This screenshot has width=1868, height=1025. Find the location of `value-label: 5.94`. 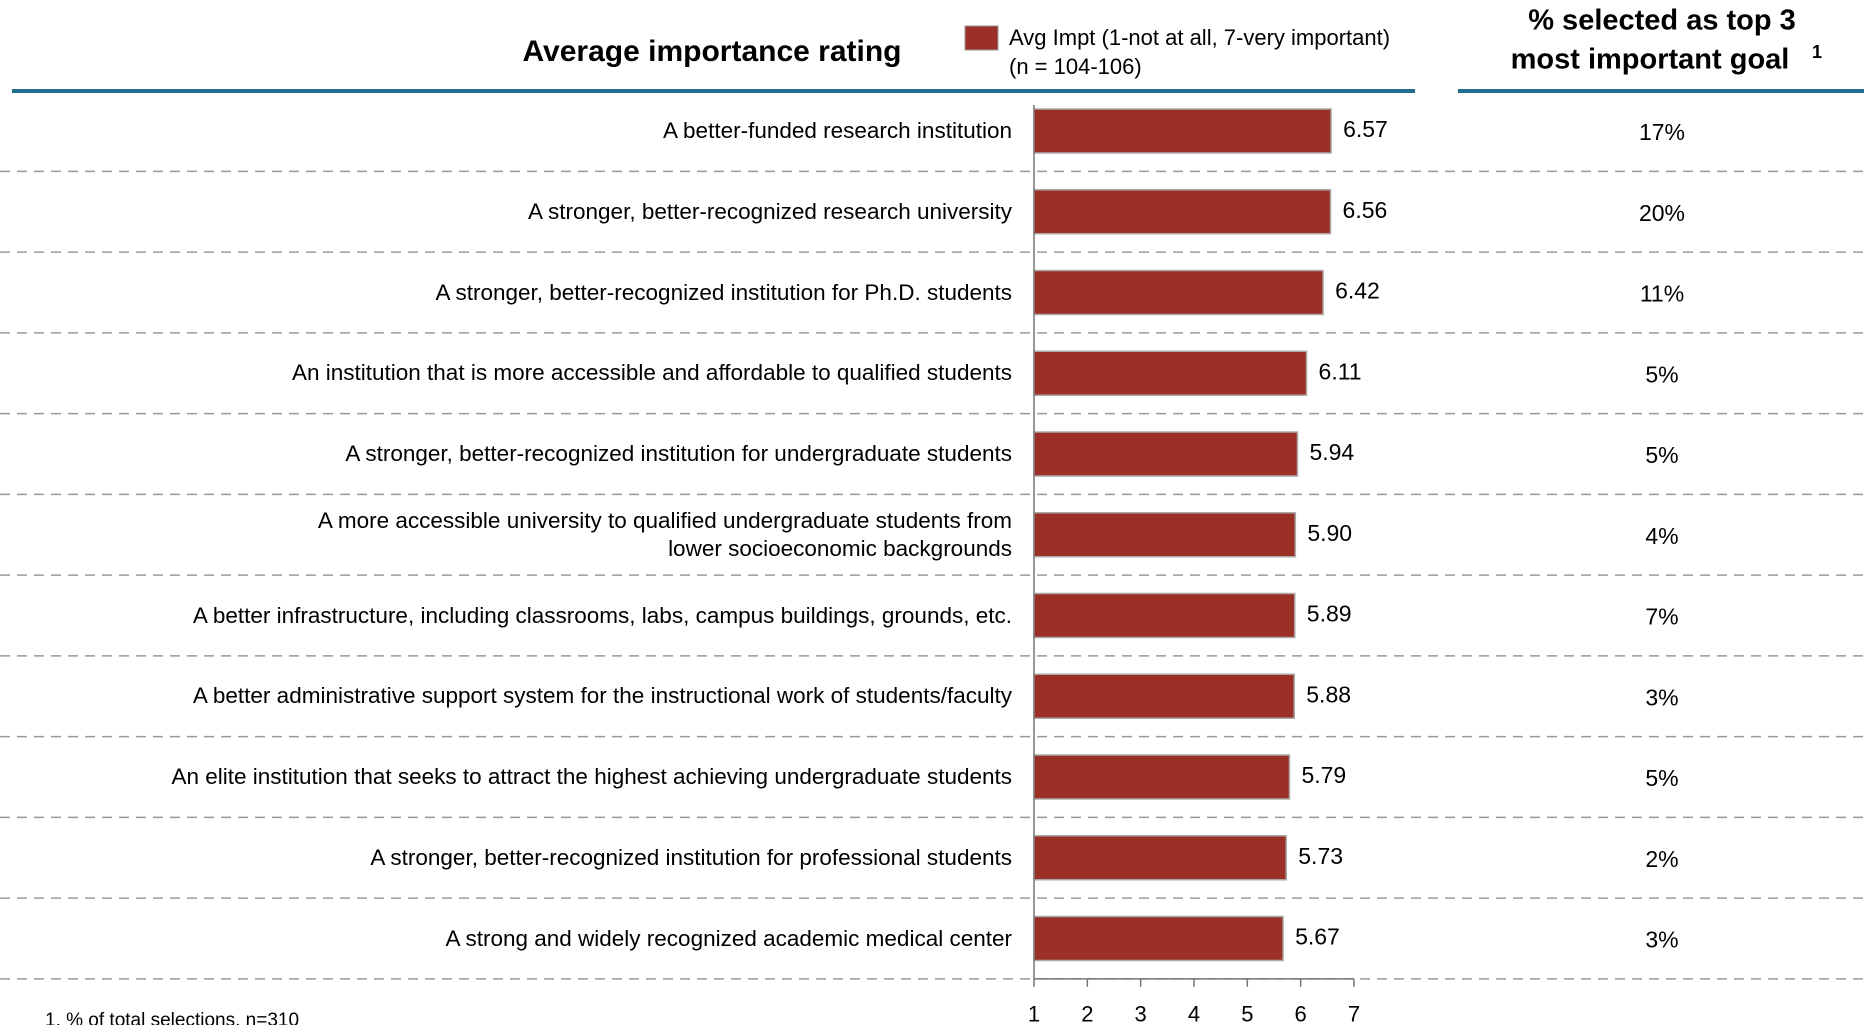

value-label: 5.94 is located at coordinates (1331, 452).